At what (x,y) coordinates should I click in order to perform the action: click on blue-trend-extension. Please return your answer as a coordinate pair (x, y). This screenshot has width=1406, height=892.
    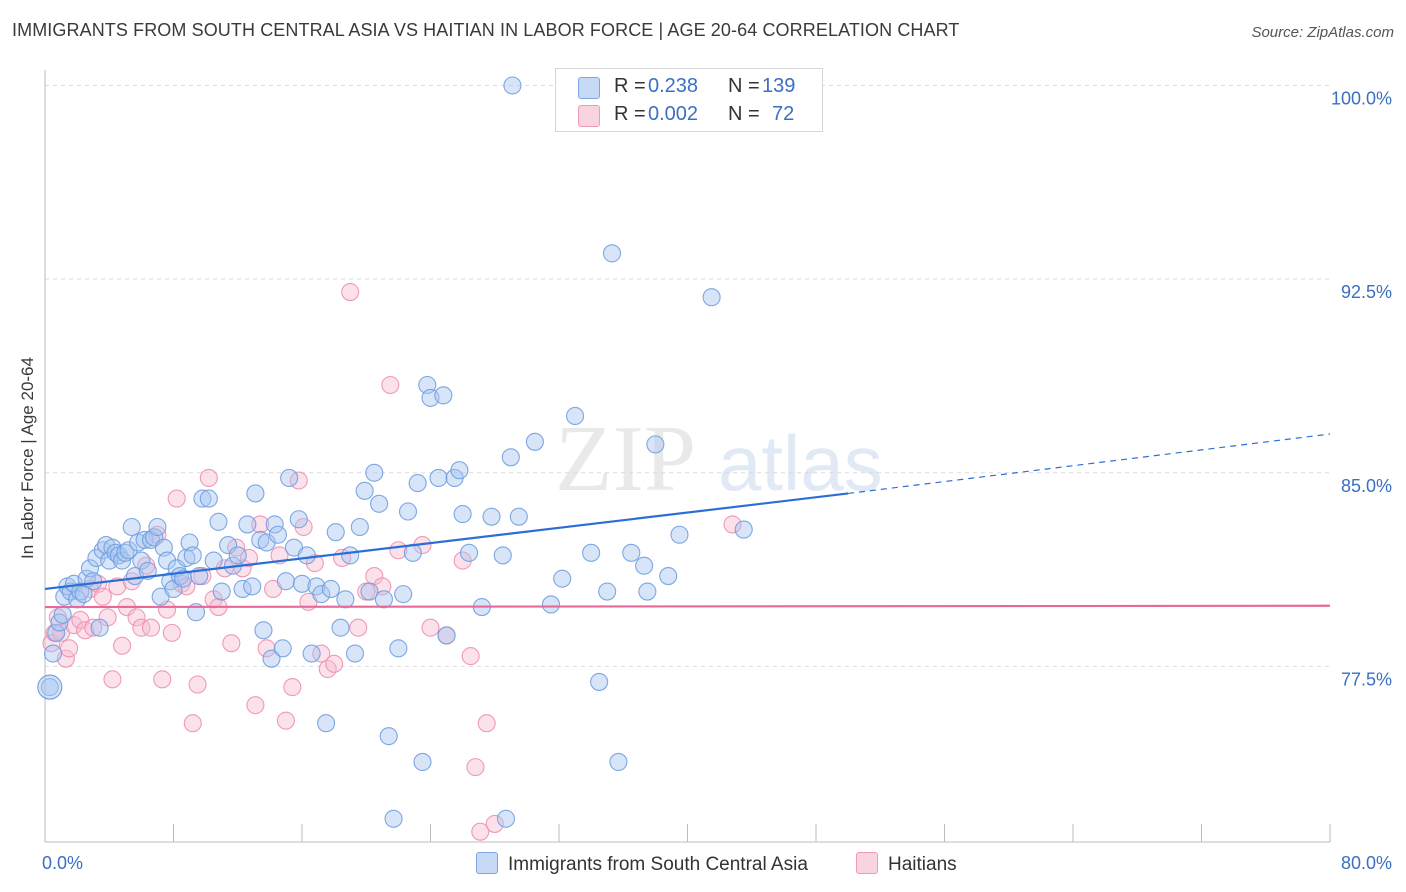
    Looking at the image, I should click on (1089, 464).